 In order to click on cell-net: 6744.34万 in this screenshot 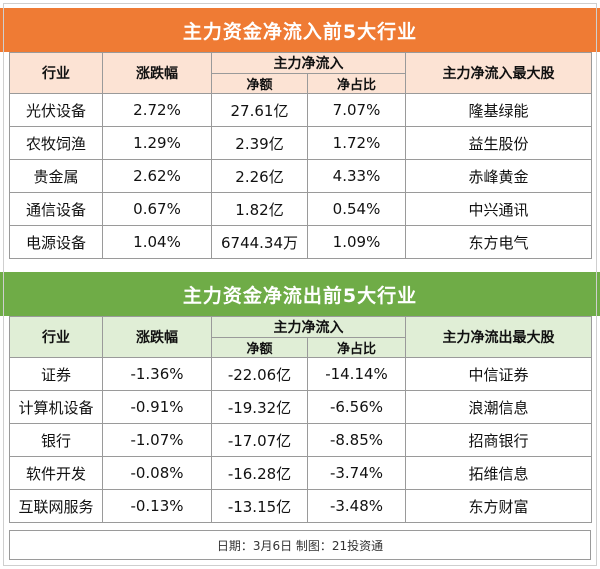, I will do `click(259, 242)`.